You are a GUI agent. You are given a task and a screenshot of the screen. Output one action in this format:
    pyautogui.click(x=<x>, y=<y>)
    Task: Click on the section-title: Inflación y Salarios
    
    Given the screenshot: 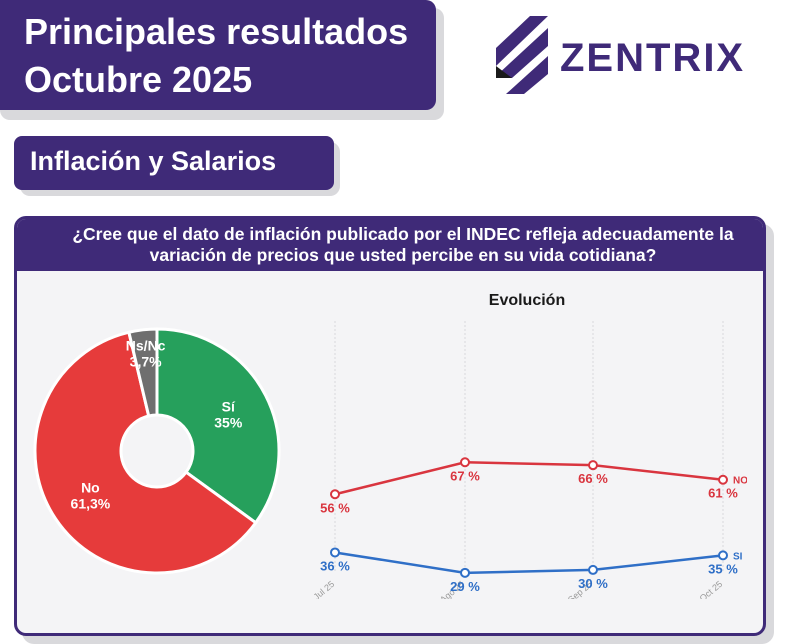 What is the action you would take?
    pyautogui.click(x=174, y=163)
    